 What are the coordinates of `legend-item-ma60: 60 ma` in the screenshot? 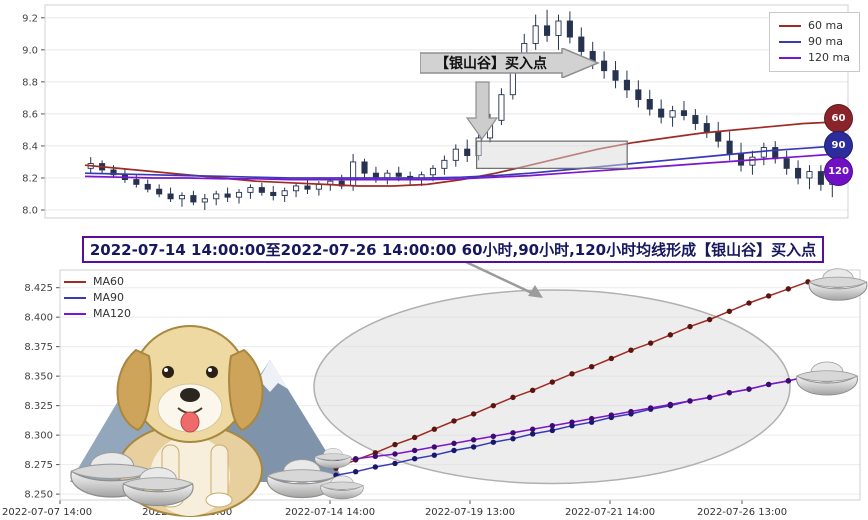 It's located at (814, 26).